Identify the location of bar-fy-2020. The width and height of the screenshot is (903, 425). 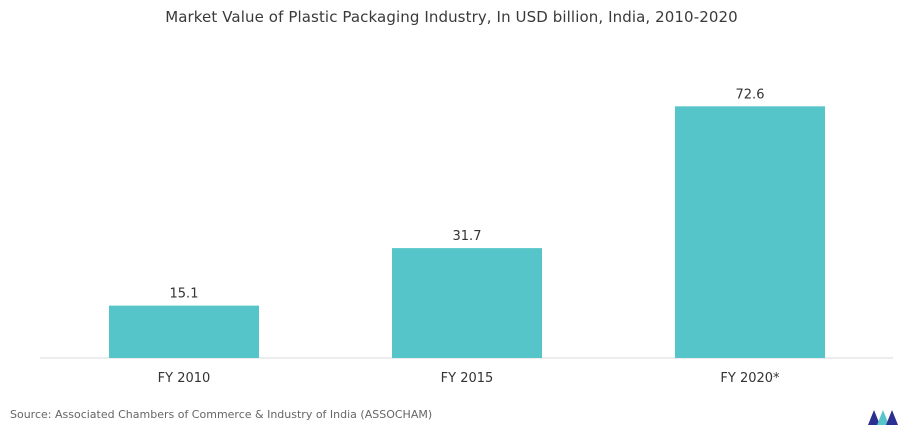
(750, 232).